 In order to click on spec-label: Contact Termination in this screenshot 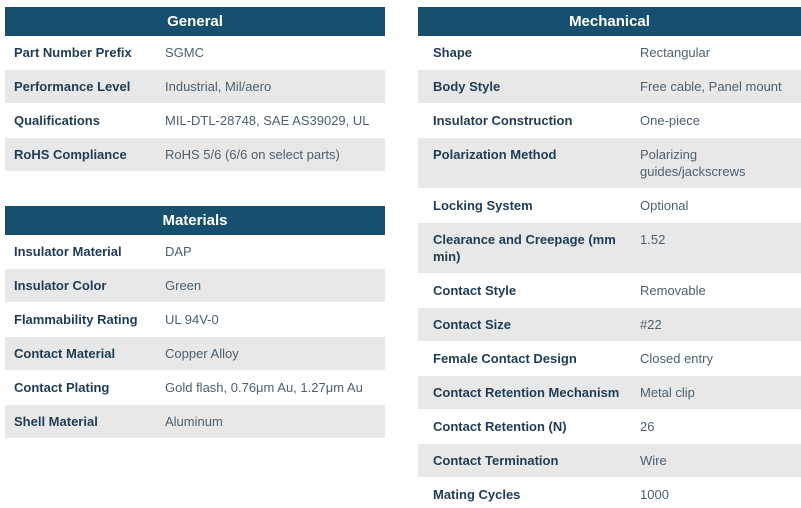, I will do `click(496, 460)`.